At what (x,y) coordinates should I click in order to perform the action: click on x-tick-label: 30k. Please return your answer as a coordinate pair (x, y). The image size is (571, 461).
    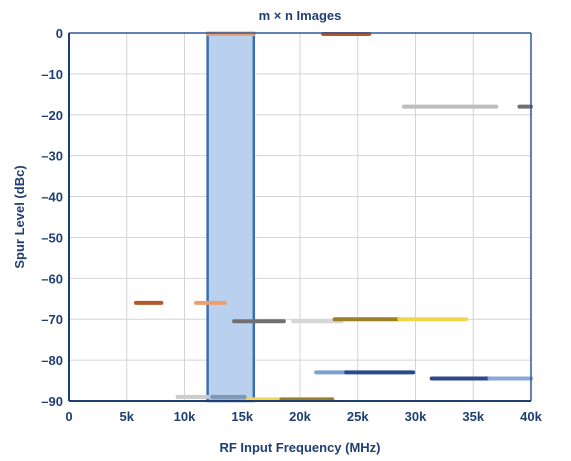
    Looking at the image, I should click on (416, 416).